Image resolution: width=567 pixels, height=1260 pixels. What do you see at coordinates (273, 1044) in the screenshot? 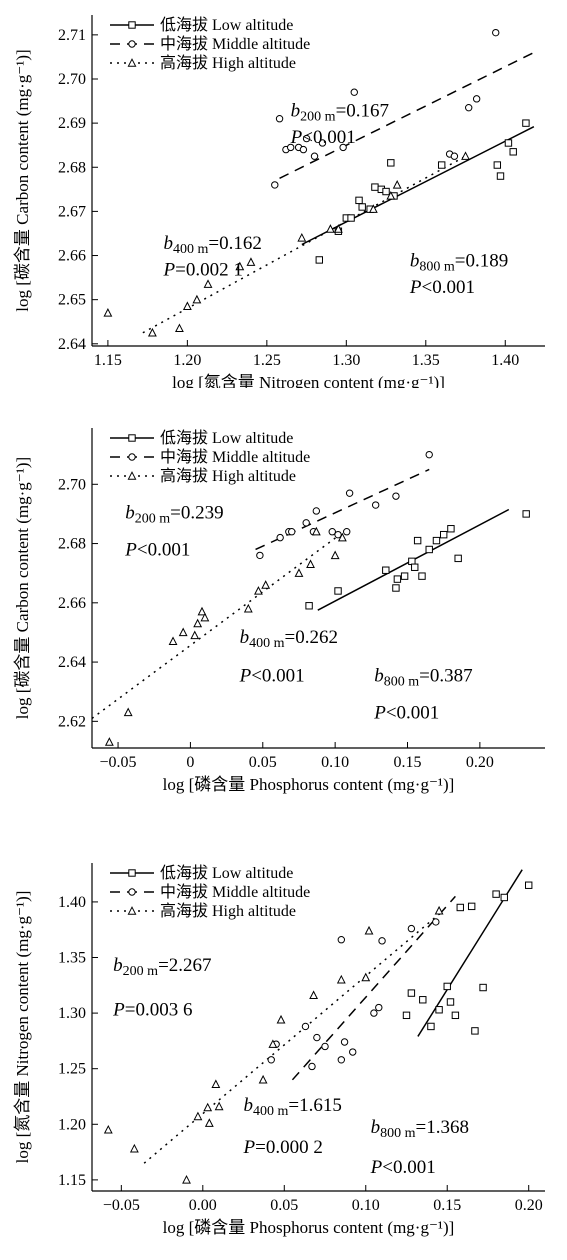
I see `series-triangle` at bounding box center [273, 1044].